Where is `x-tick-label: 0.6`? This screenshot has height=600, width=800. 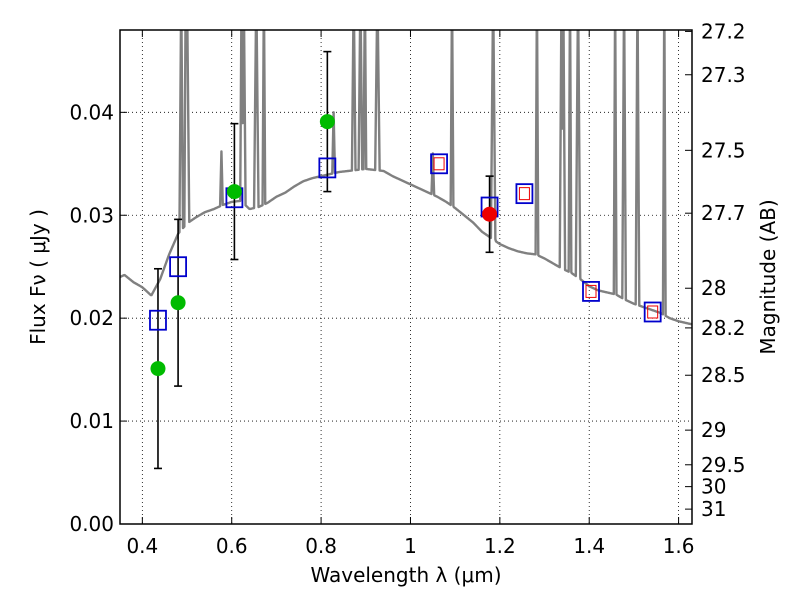 x-tick-label: 0.6 is located at coordinates (232, 546).